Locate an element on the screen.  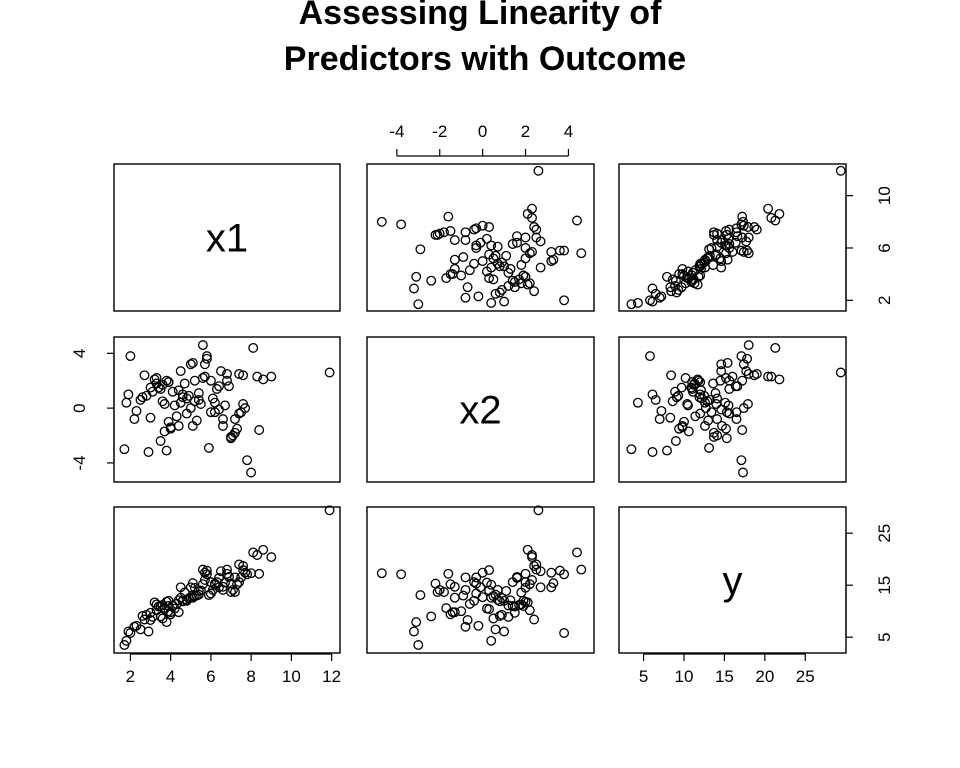
chart-title-line-1: Assessing Linearity of is located at coordinates (480, 16).